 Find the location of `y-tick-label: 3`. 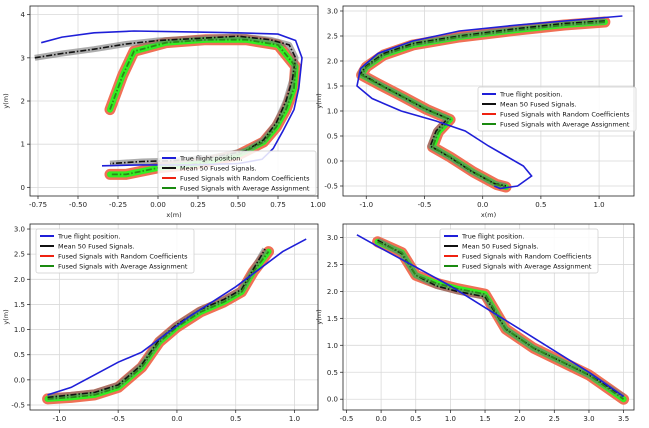

y-tick-label: 3 is located at coordinates (23, 58).